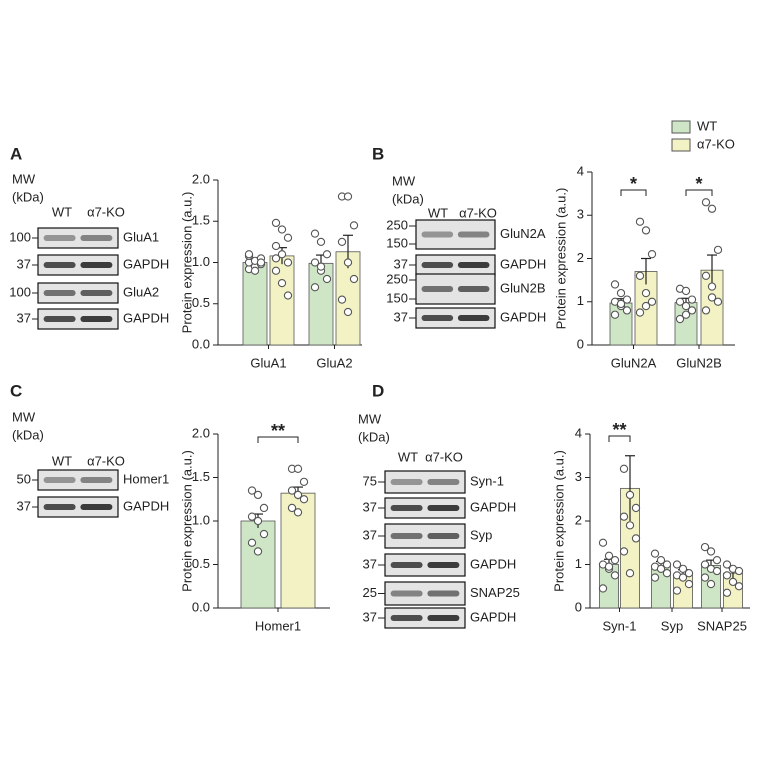 The image size is (764, 764). Describe the element at coordinates (268, 362) in the screenshot. I see `x-tick-label: GluA1` at that location.